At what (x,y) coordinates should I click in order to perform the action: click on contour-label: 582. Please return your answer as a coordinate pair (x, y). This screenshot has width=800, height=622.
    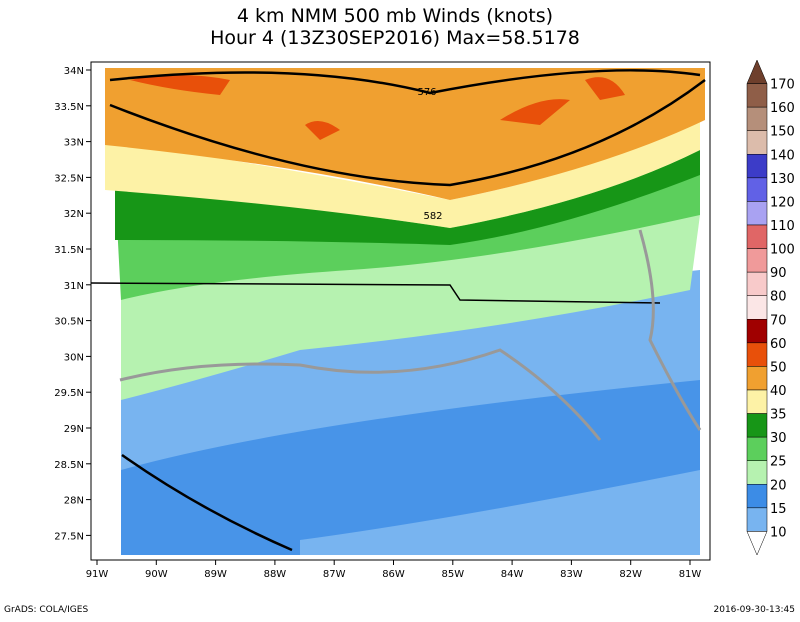
    Looking at the image, I should click on (432, 216).